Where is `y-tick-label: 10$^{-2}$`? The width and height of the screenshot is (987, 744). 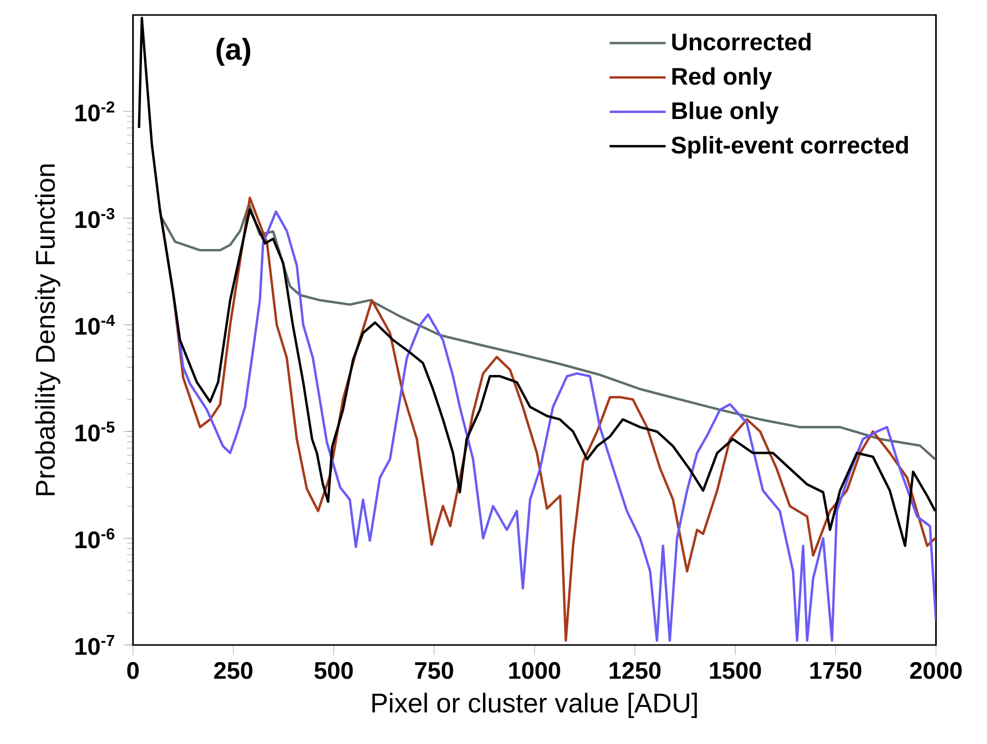
y-tick-label: 10$^{-2}$ is located at coordinates (95, 111).